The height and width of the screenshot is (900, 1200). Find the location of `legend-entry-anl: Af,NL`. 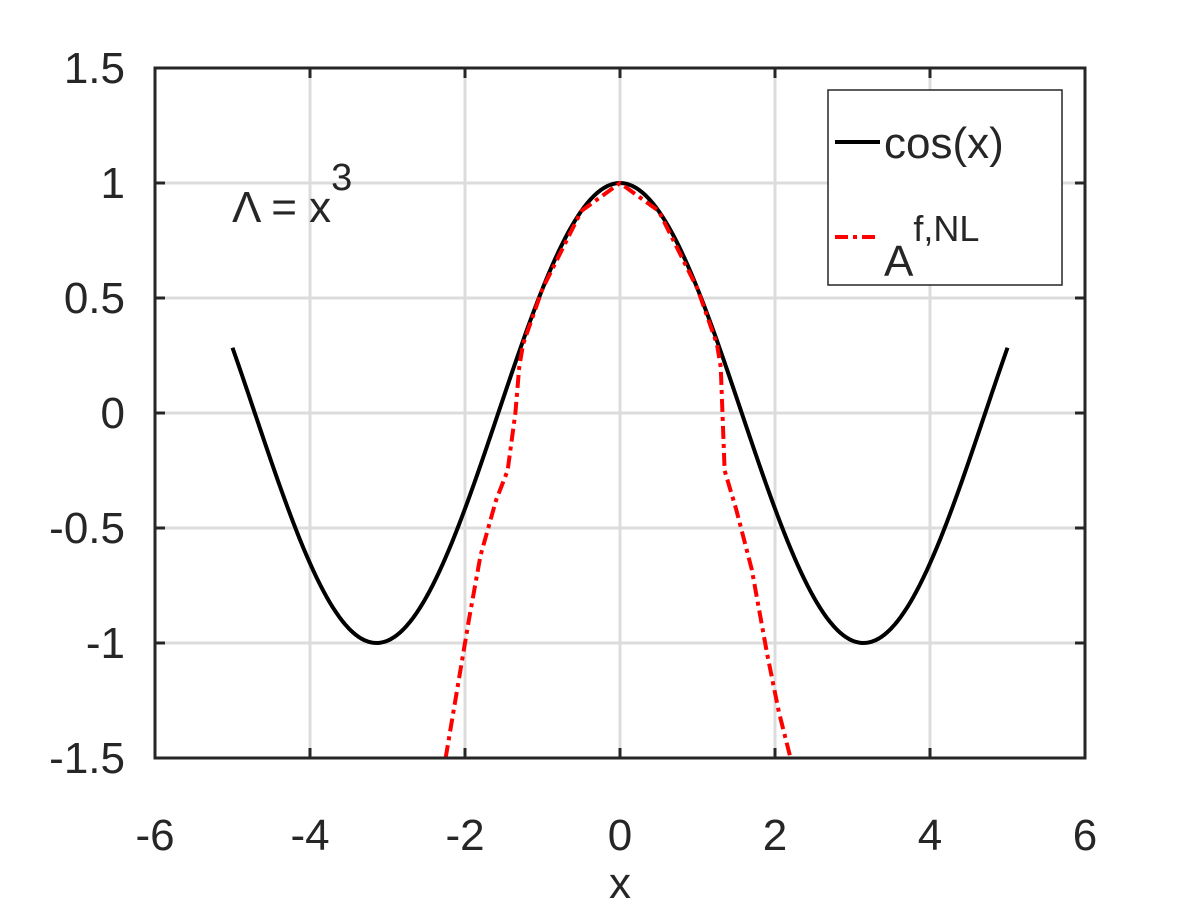

legend-entry-anl: Af,NL is located at coordinates (931, 247).